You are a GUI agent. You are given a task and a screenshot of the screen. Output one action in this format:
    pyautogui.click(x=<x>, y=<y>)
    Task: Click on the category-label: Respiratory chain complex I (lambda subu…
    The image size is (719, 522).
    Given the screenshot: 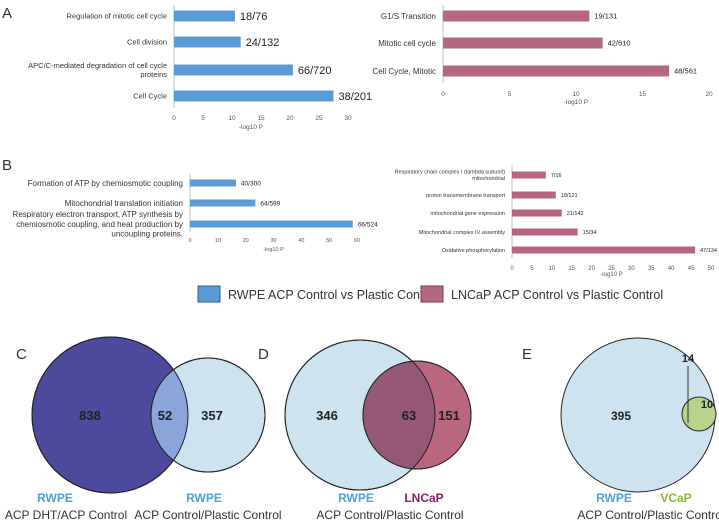 What is the action you would take?
    pyautogui.click(x=450, y=176)
    